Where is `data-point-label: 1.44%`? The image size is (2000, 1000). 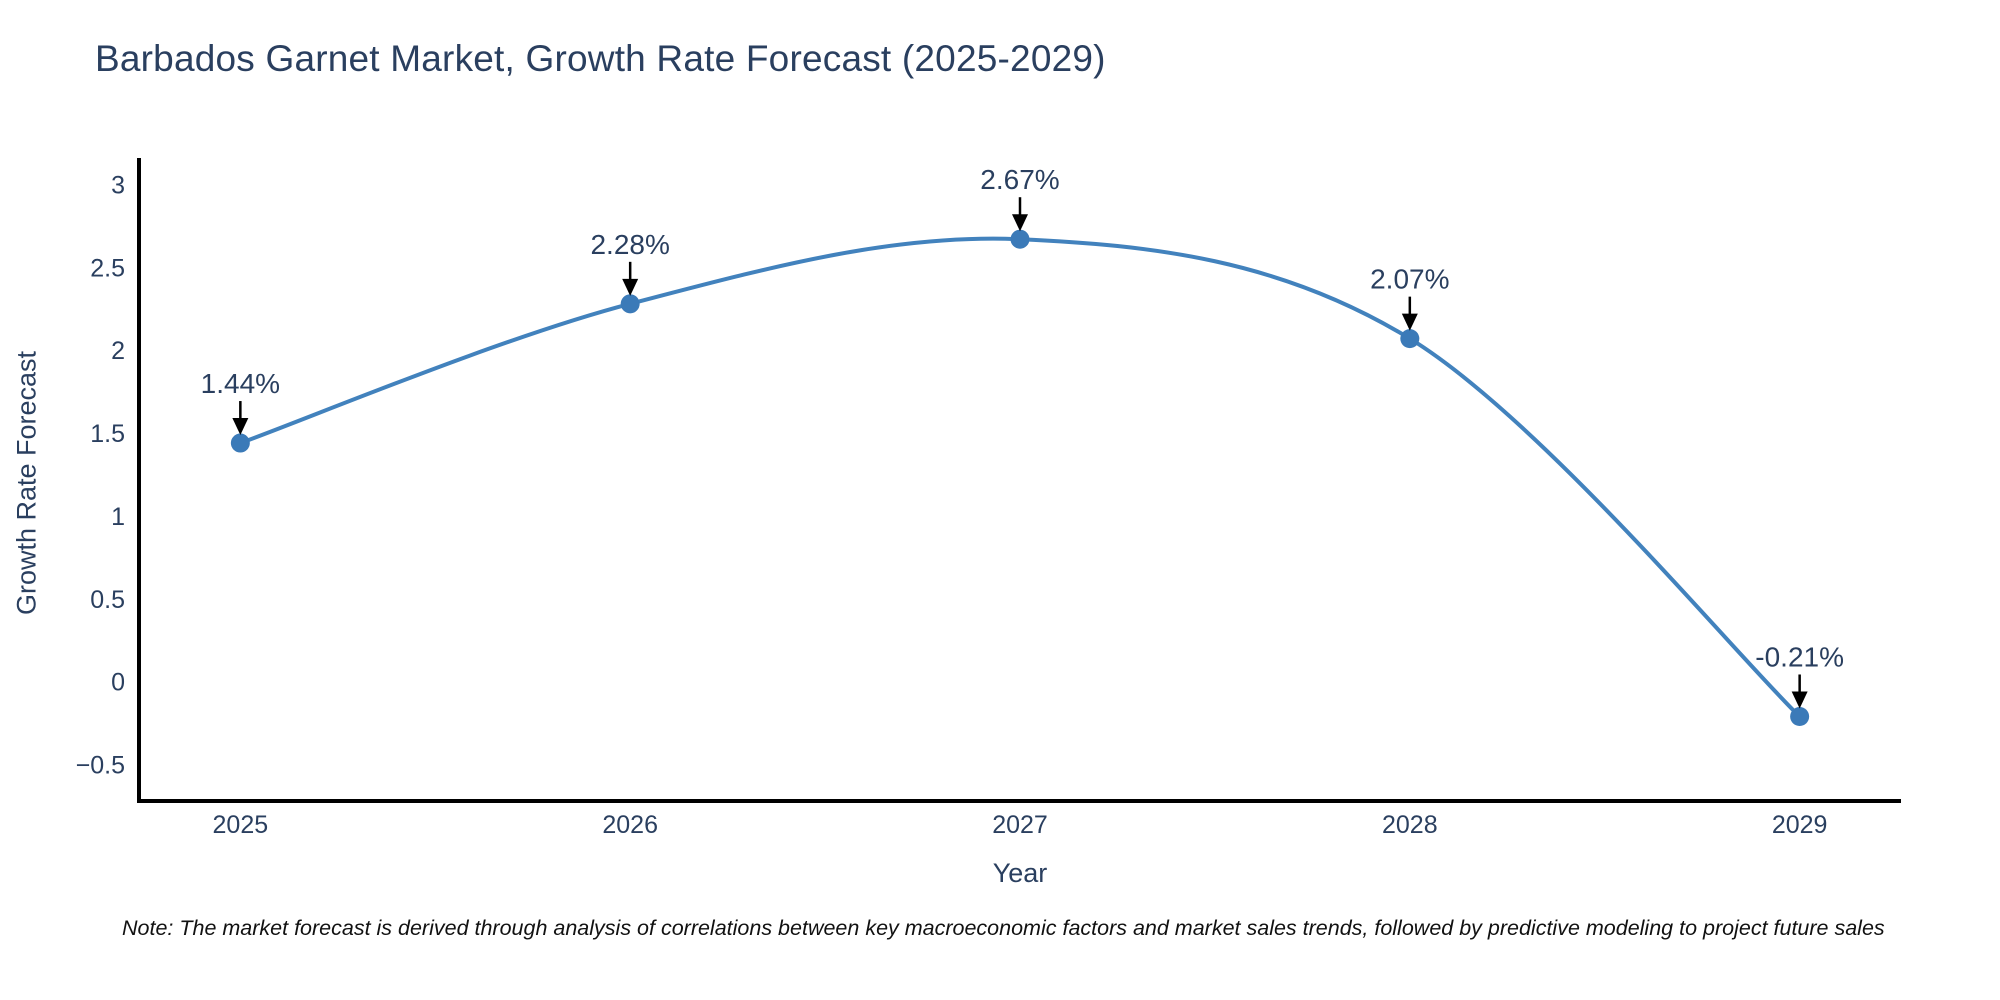
data-point-label: 1.44% is located at coordinates (240, 383).